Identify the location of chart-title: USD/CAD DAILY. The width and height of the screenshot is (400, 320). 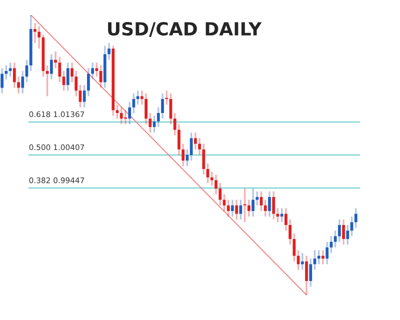
(185, 30).